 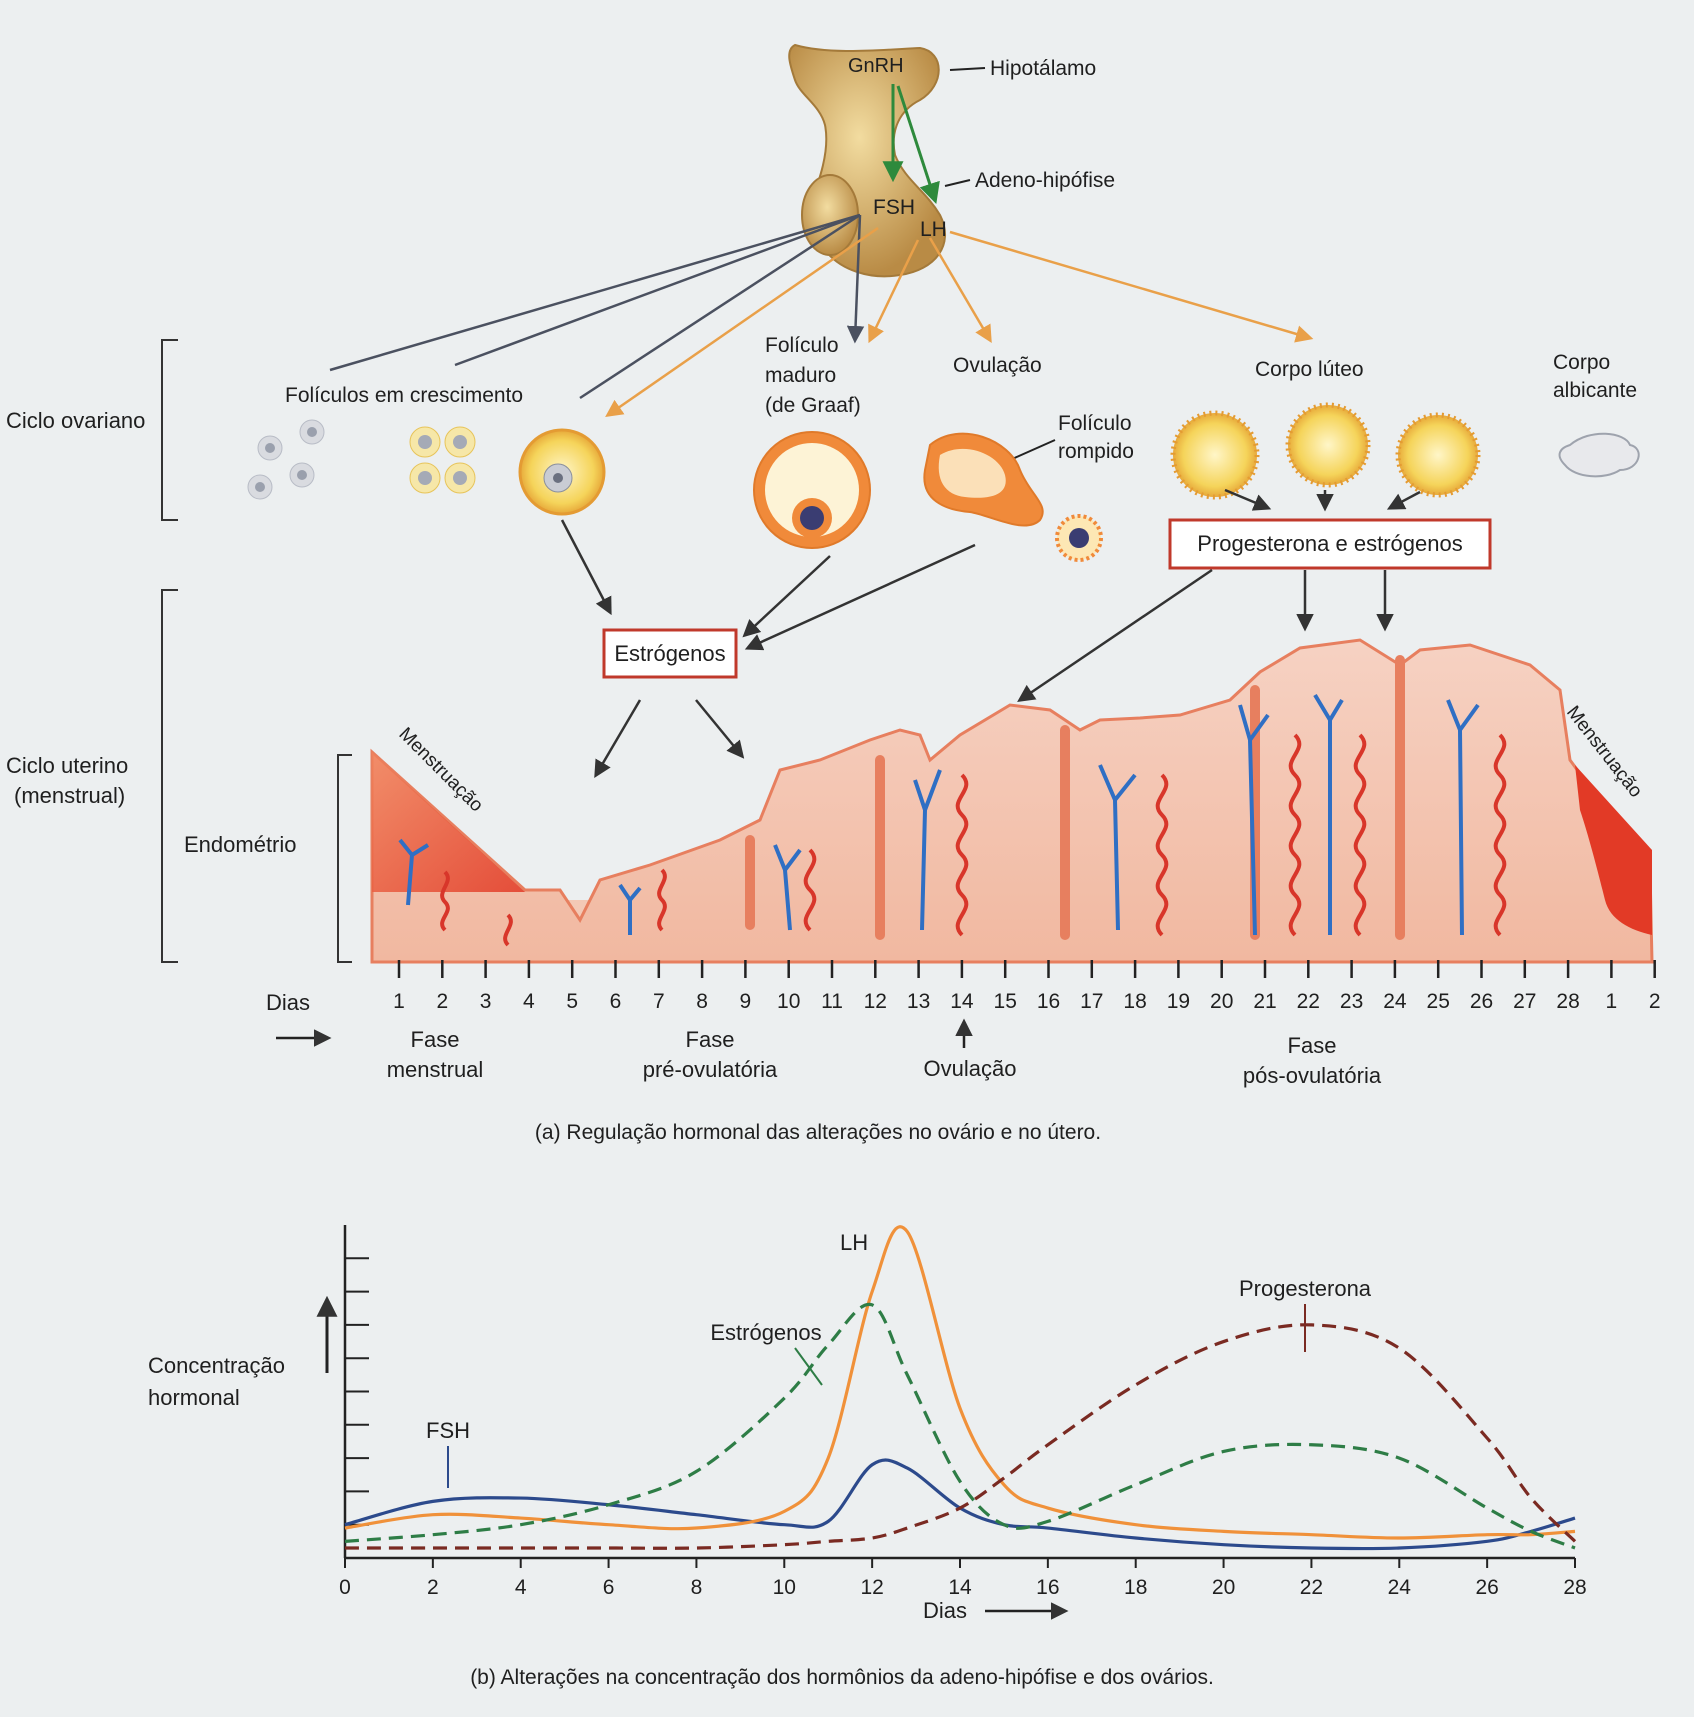 What do you see at coordinates (67, 765) in the screenshot?
I see `ciclo-uterino-label-1: Ciclo uterino` at bounding box center [67, 765].